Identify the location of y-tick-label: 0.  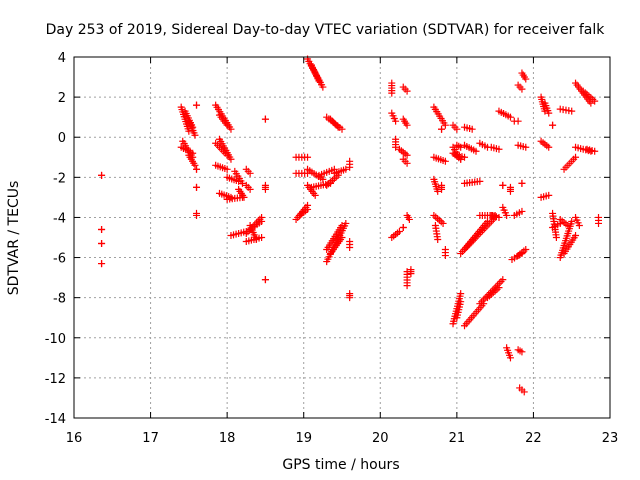
(62, 138).